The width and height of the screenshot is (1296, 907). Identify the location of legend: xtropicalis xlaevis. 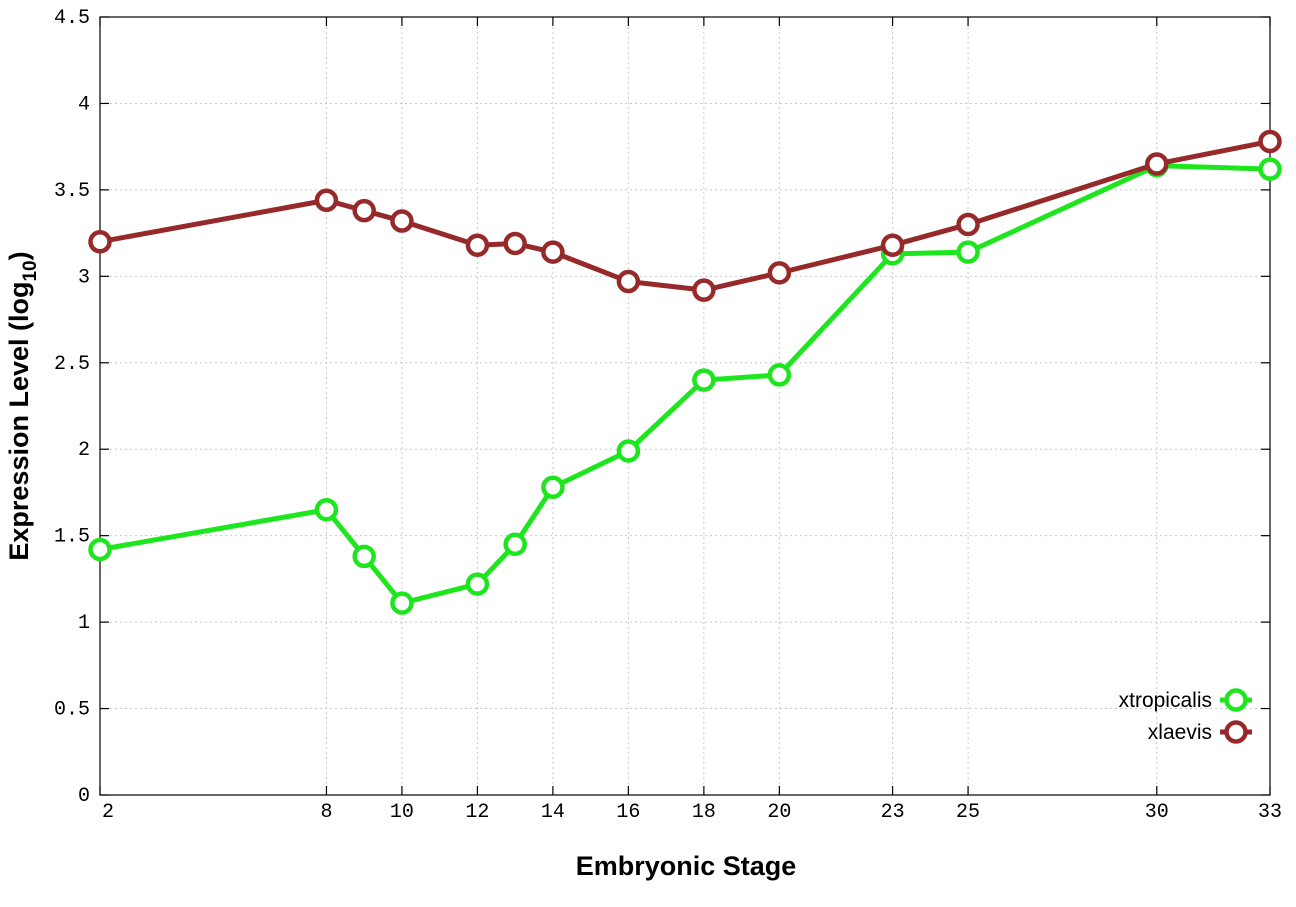
(1185, 716).